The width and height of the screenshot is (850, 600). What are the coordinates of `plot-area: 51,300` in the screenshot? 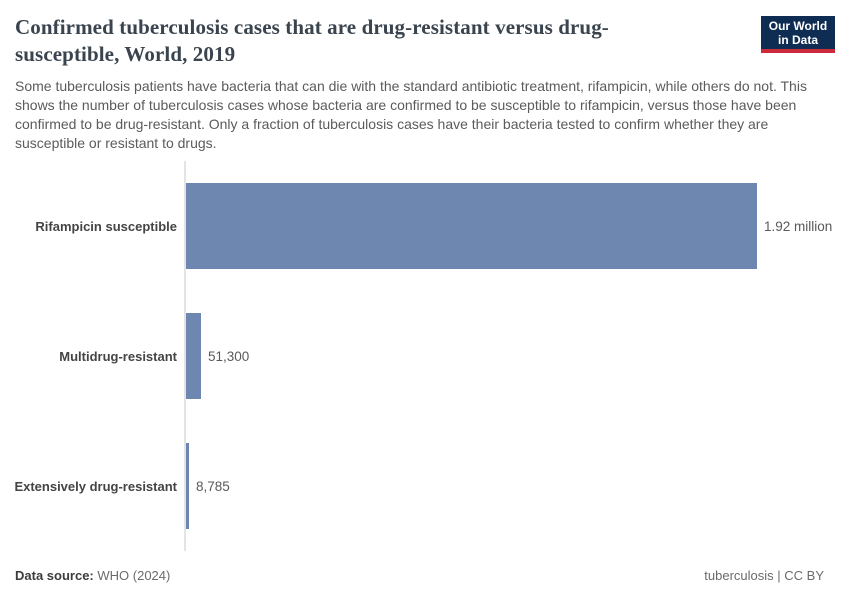 It's located at (517, 356).